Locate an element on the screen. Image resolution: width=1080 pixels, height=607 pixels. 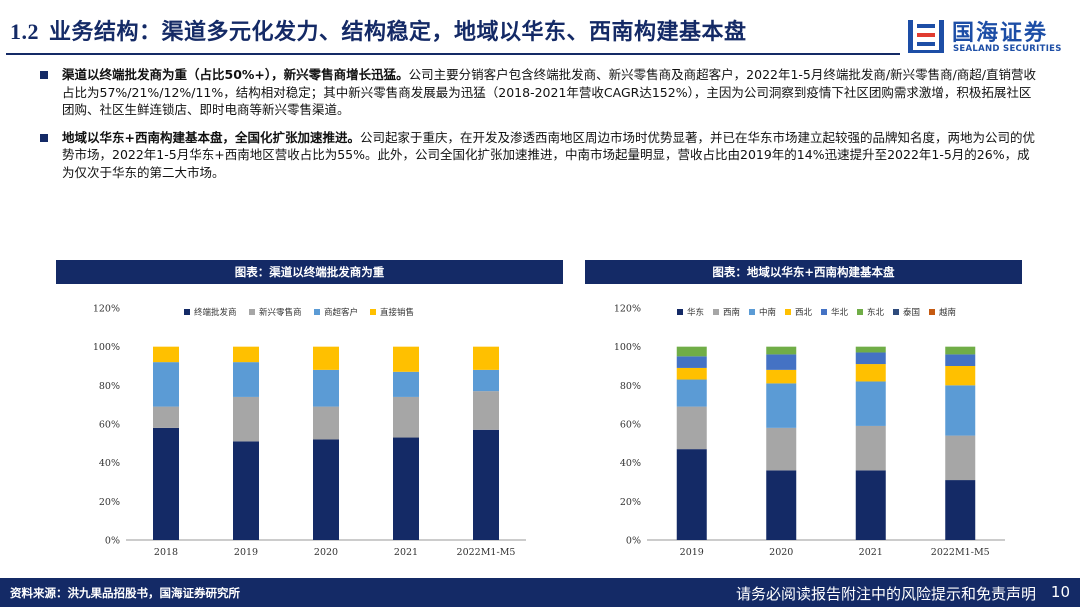
chart-title-channel: 图表：渠道以终端批发商为重 is located at coordinates (309, 272).